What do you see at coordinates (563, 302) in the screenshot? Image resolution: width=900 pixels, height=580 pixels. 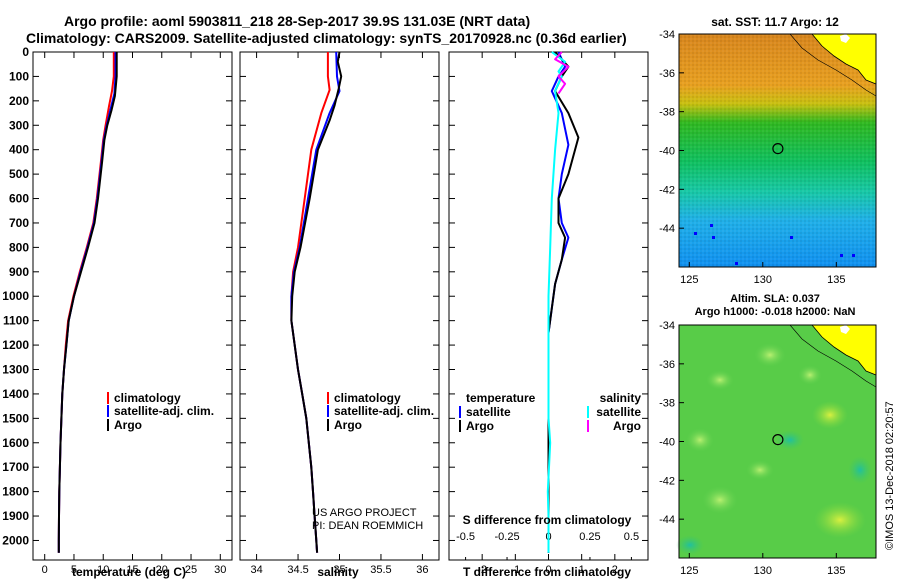 I see `difference-lines` at bounding box center [563, 302].